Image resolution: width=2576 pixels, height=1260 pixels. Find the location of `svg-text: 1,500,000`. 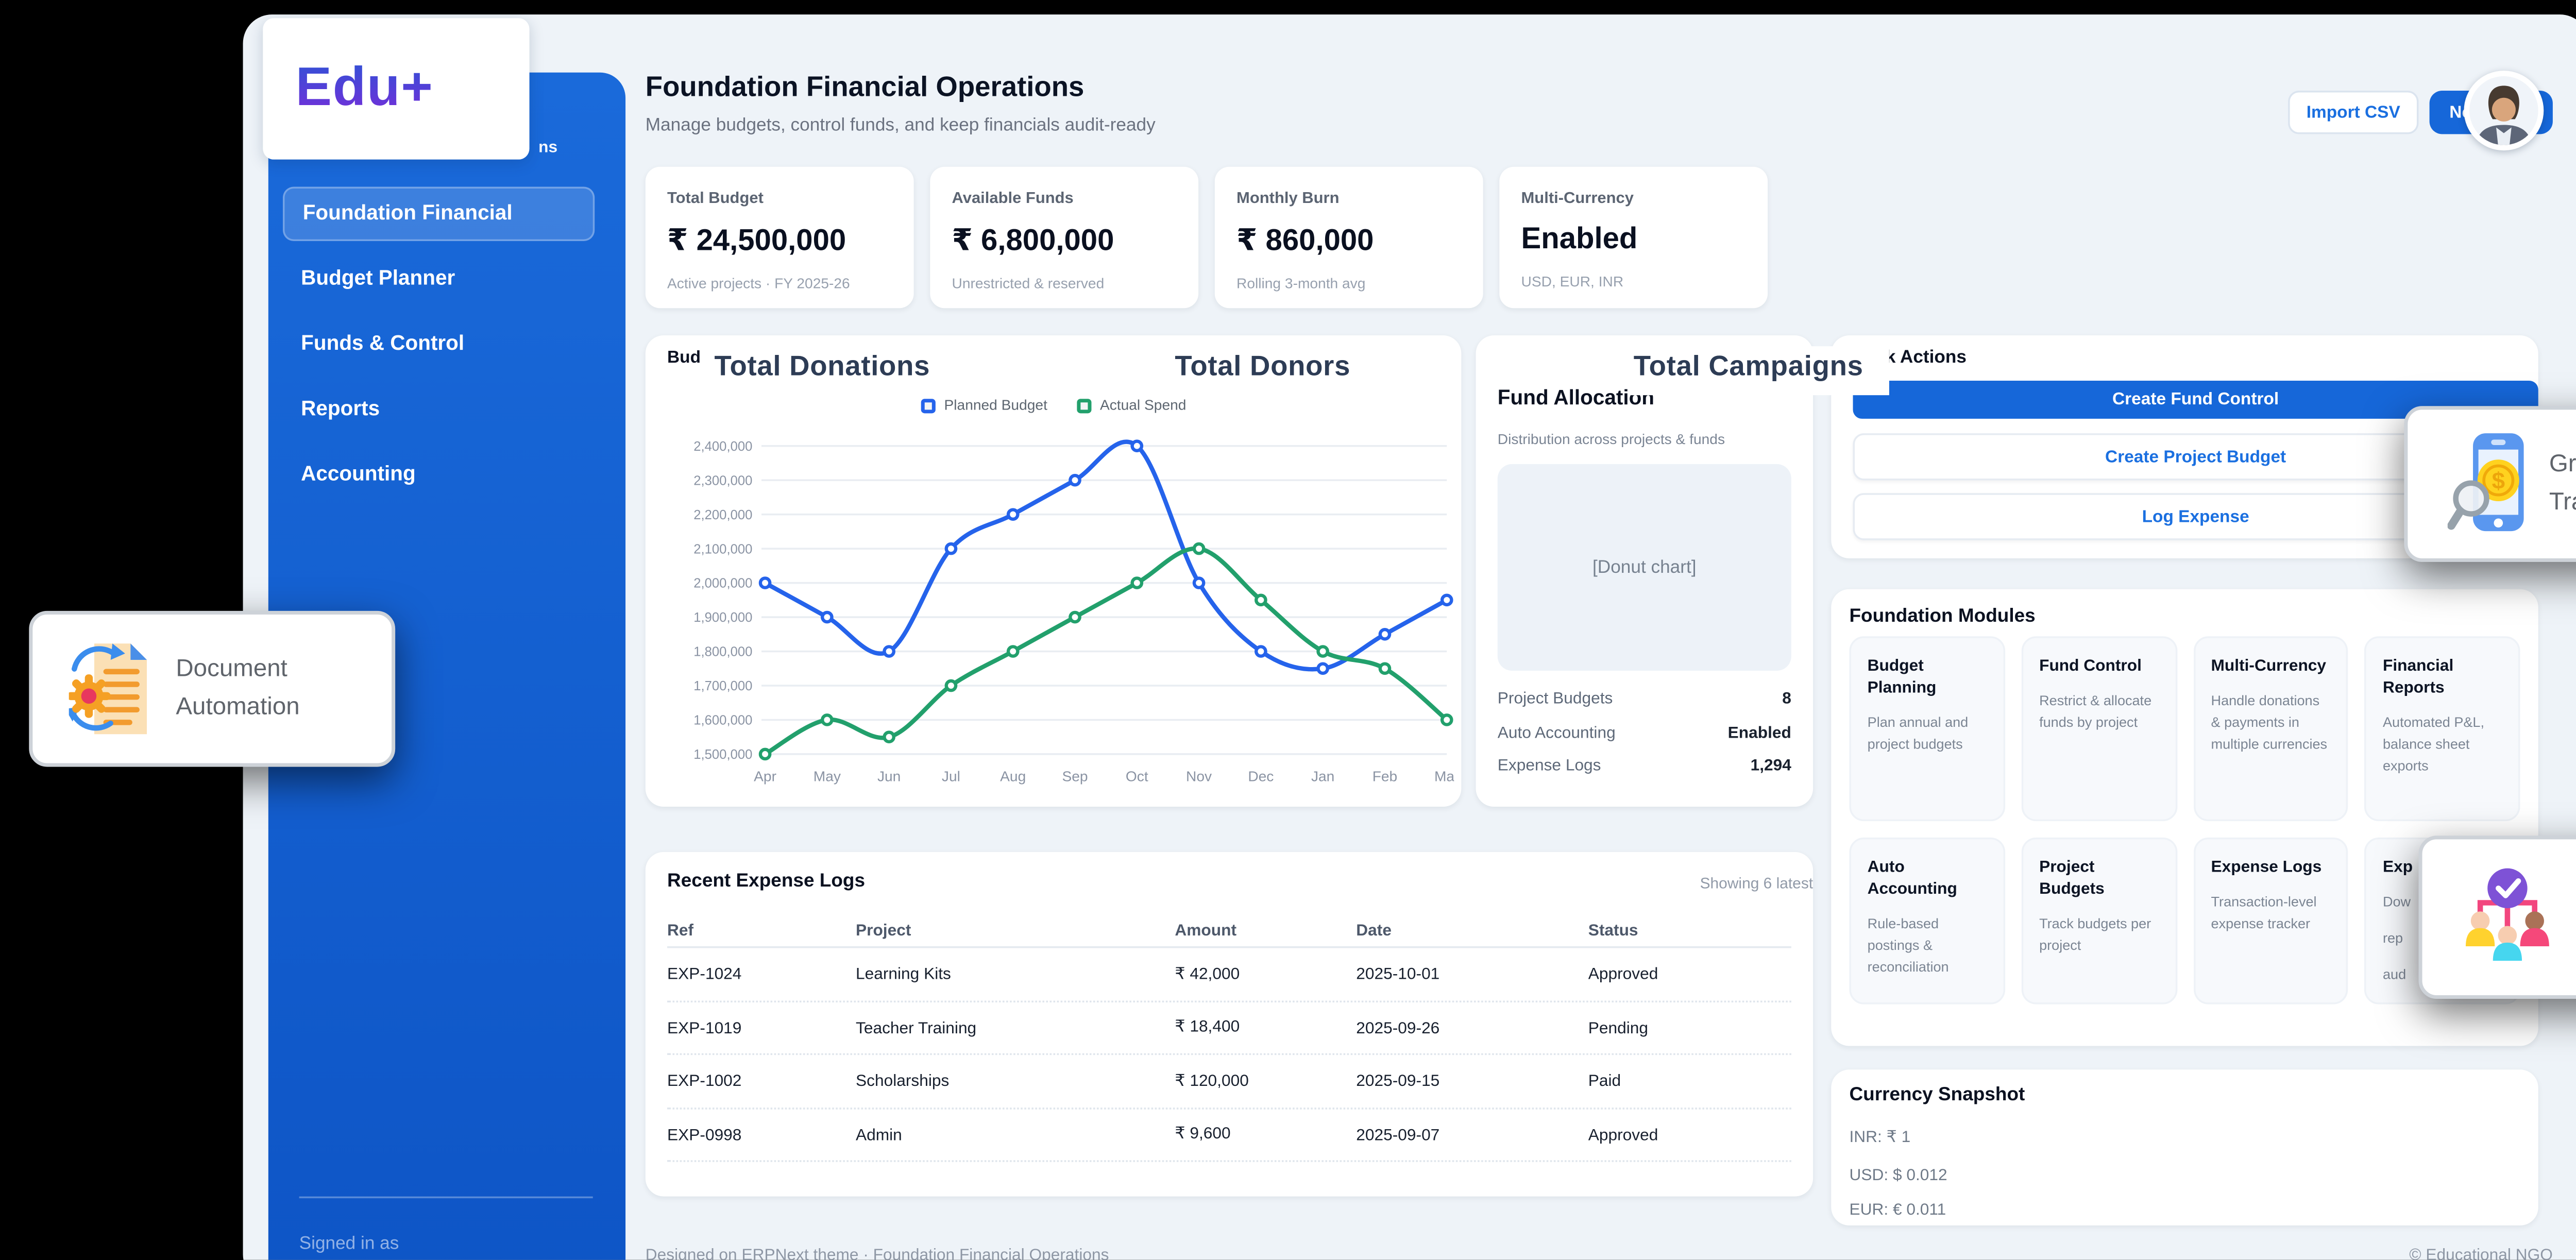

svg-text: 1,500,000 is located at coordinates (722, 754).